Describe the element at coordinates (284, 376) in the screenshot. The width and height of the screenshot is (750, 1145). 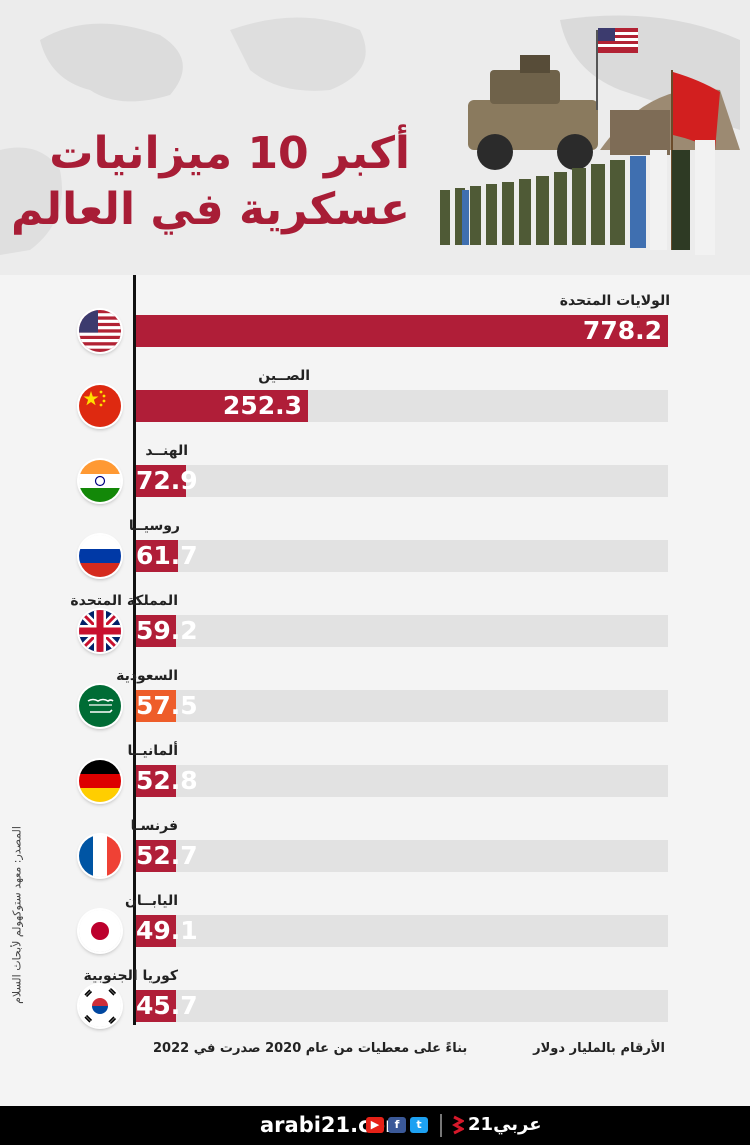
I see `country-label-china: الصــين` at that location.